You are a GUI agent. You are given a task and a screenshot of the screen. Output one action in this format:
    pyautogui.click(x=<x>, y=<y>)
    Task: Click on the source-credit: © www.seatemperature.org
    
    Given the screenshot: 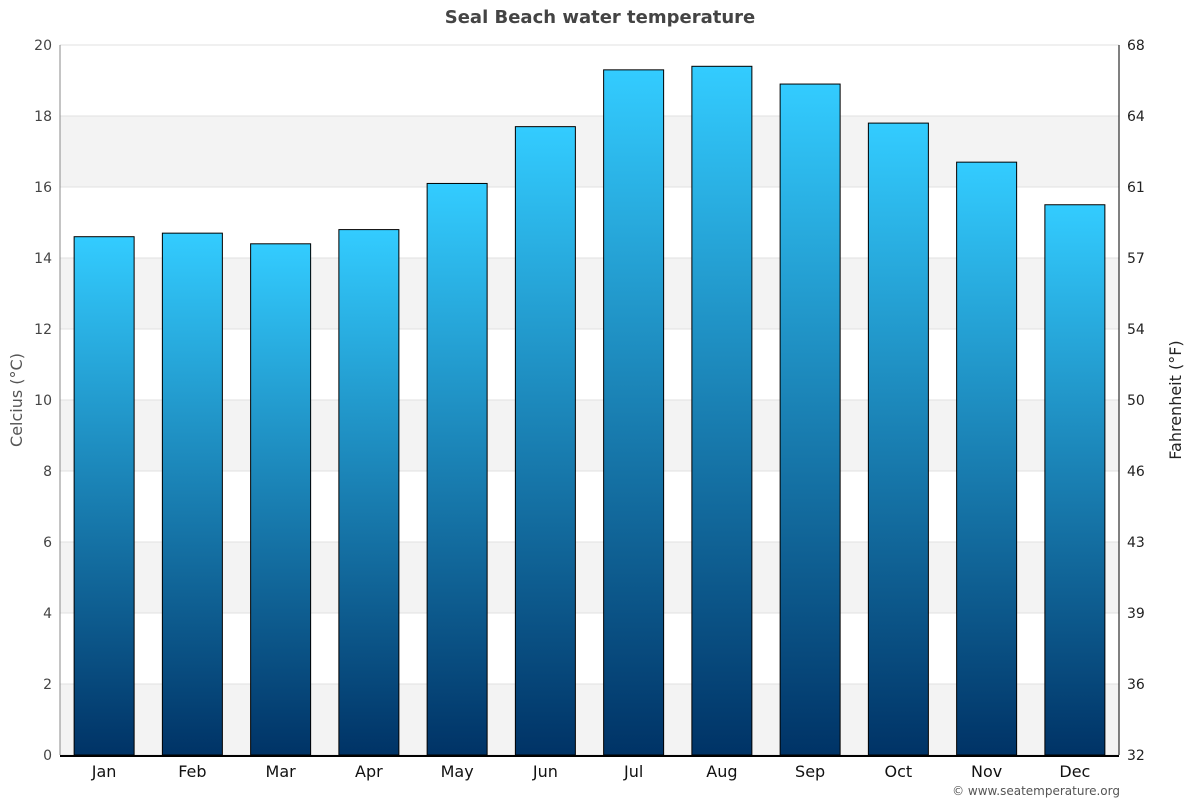 What is the action you would take?
    pyautogui.click(x=1036, y=791)
    